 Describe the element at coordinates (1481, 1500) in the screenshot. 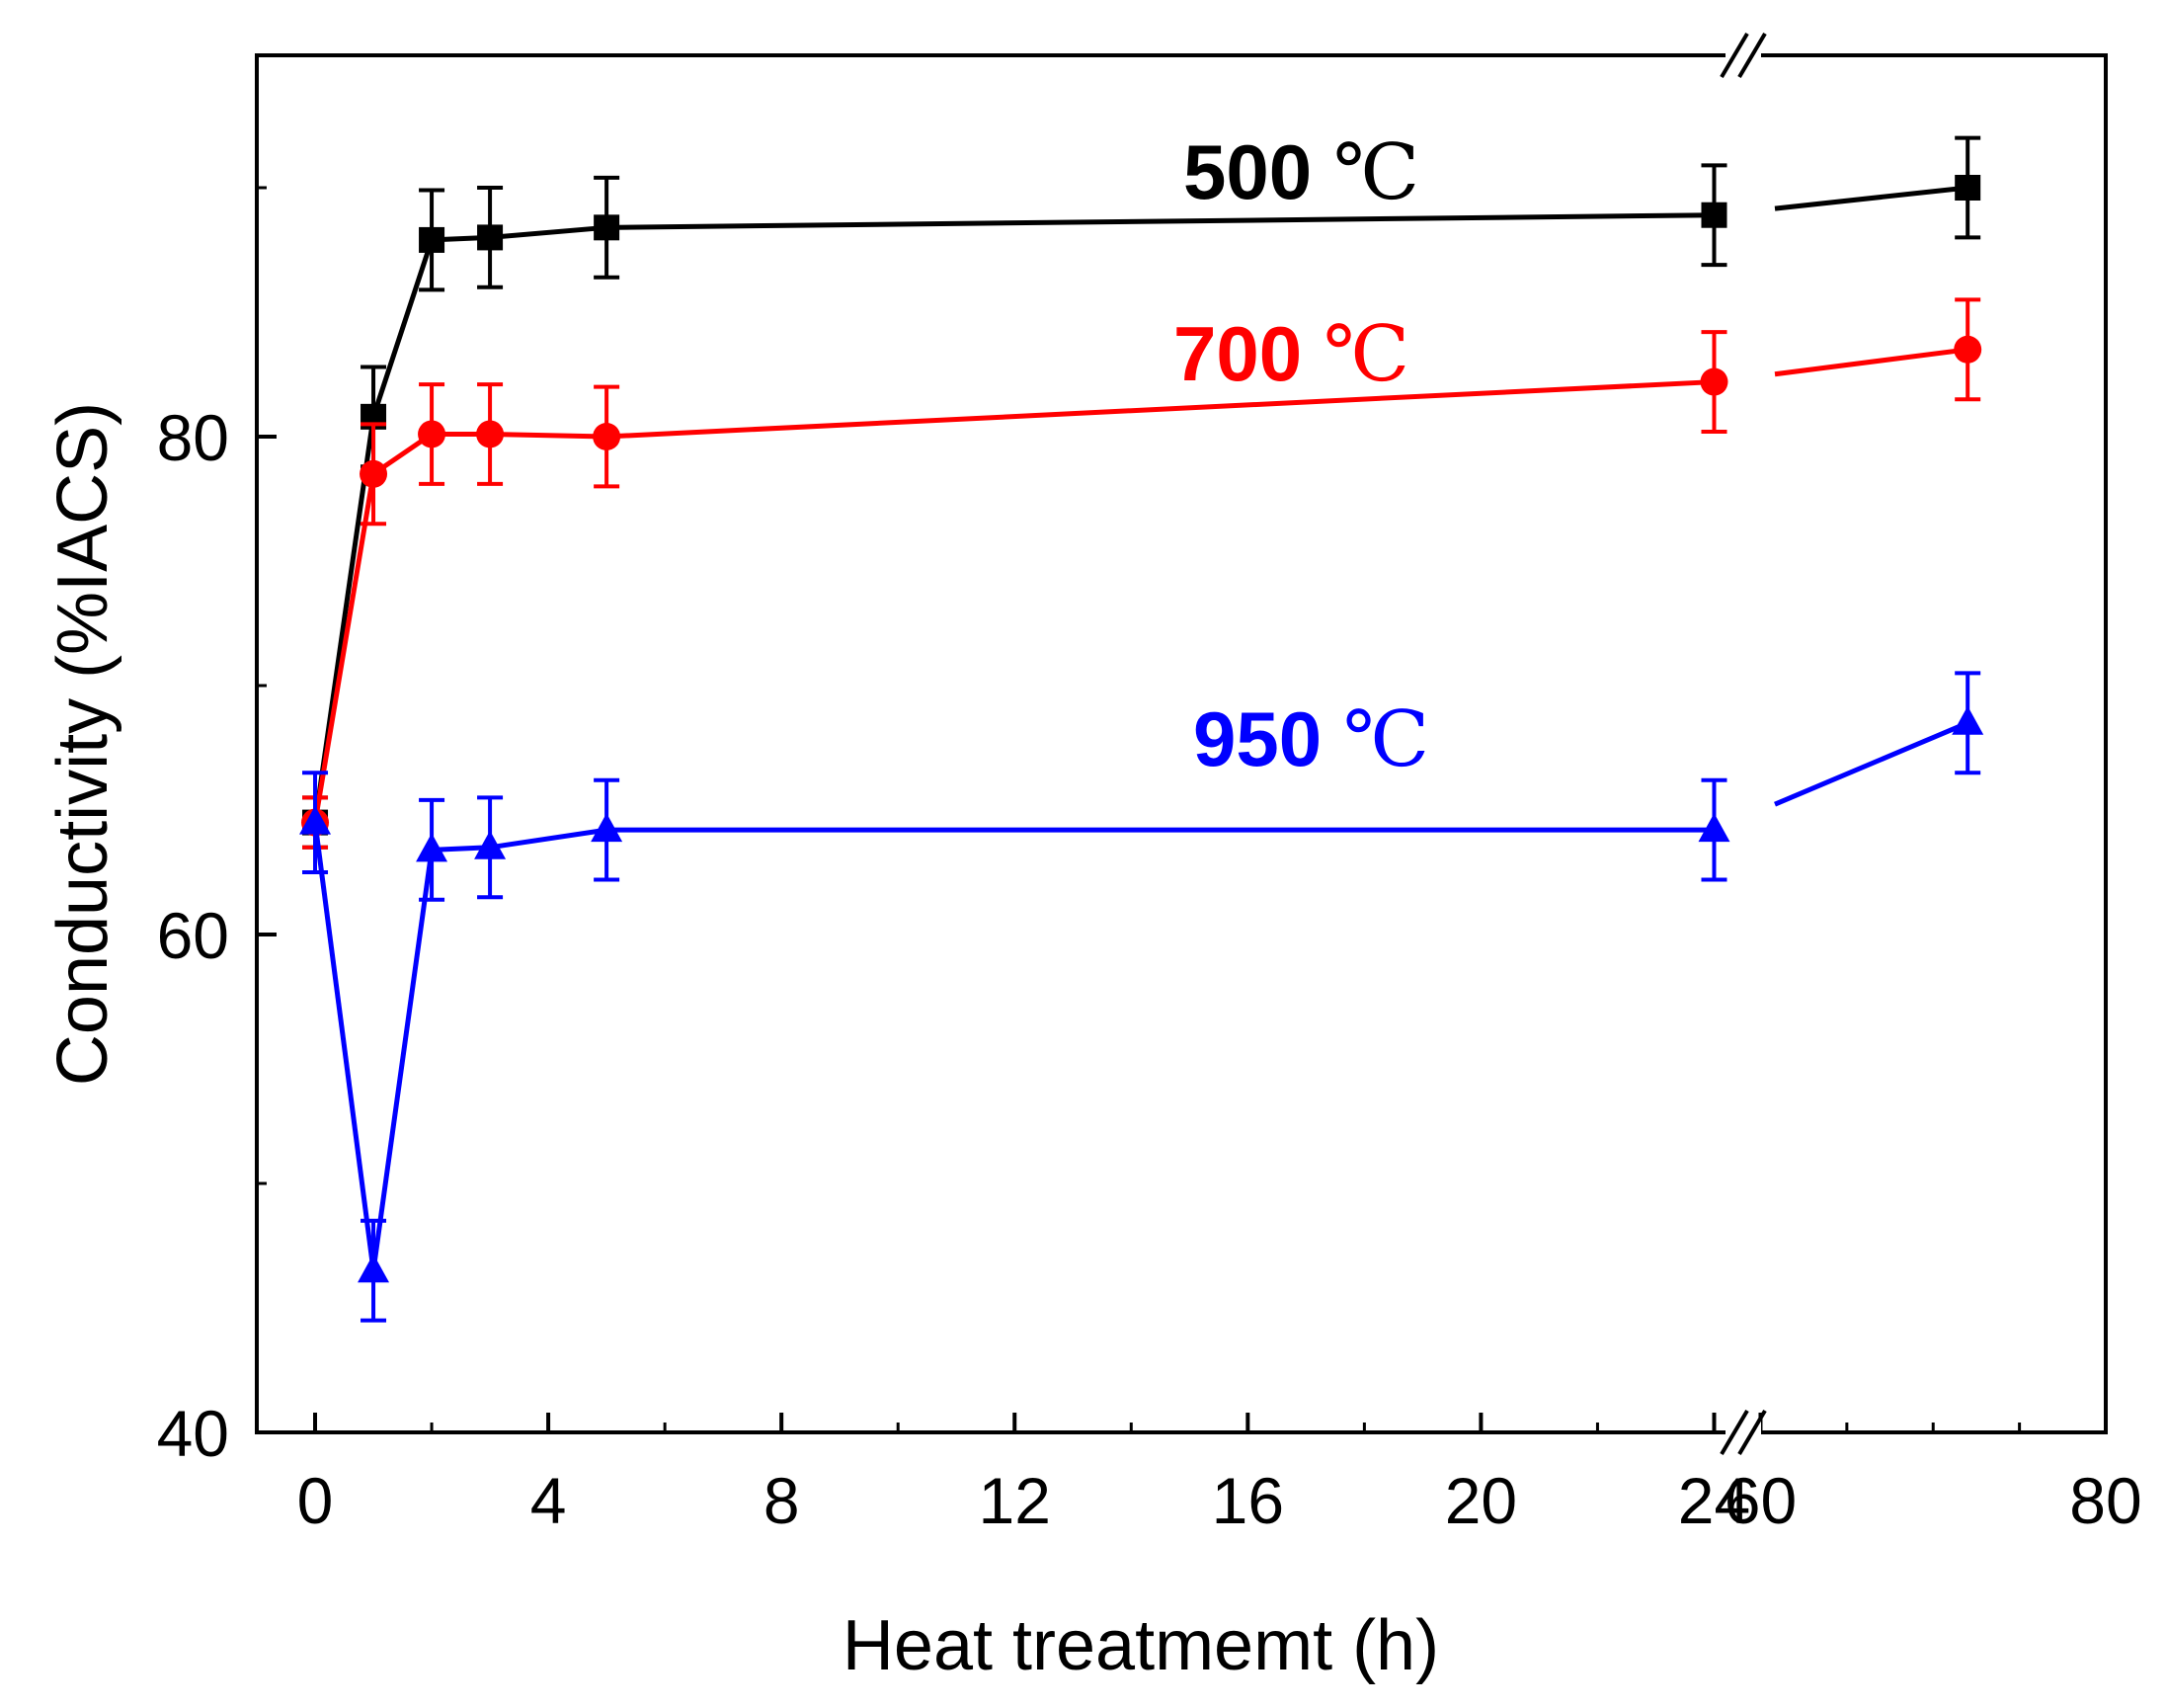

I see `x-tick-label-20: 20` at that location.